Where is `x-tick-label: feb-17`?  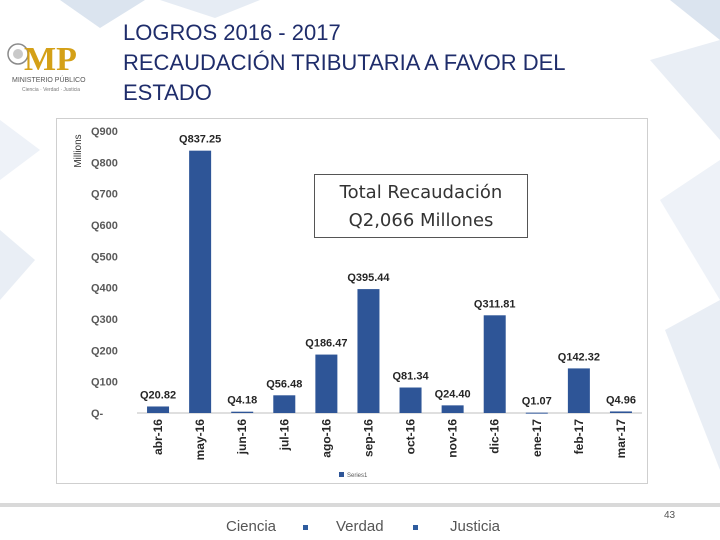 x-tick-label: feb-17 is located at coordinates (579, 437).